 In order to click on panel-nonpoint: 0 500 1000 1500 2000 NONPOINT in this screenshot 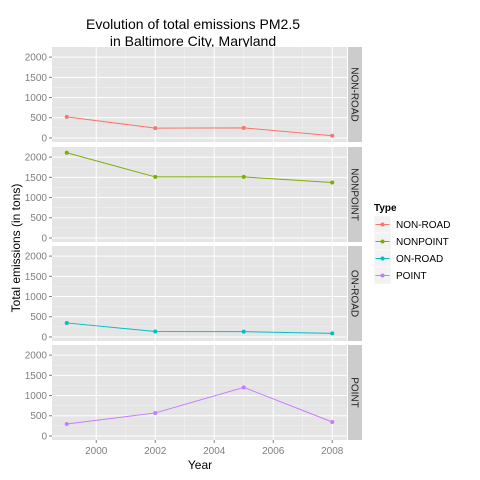, I will do `click(193, 195)`.